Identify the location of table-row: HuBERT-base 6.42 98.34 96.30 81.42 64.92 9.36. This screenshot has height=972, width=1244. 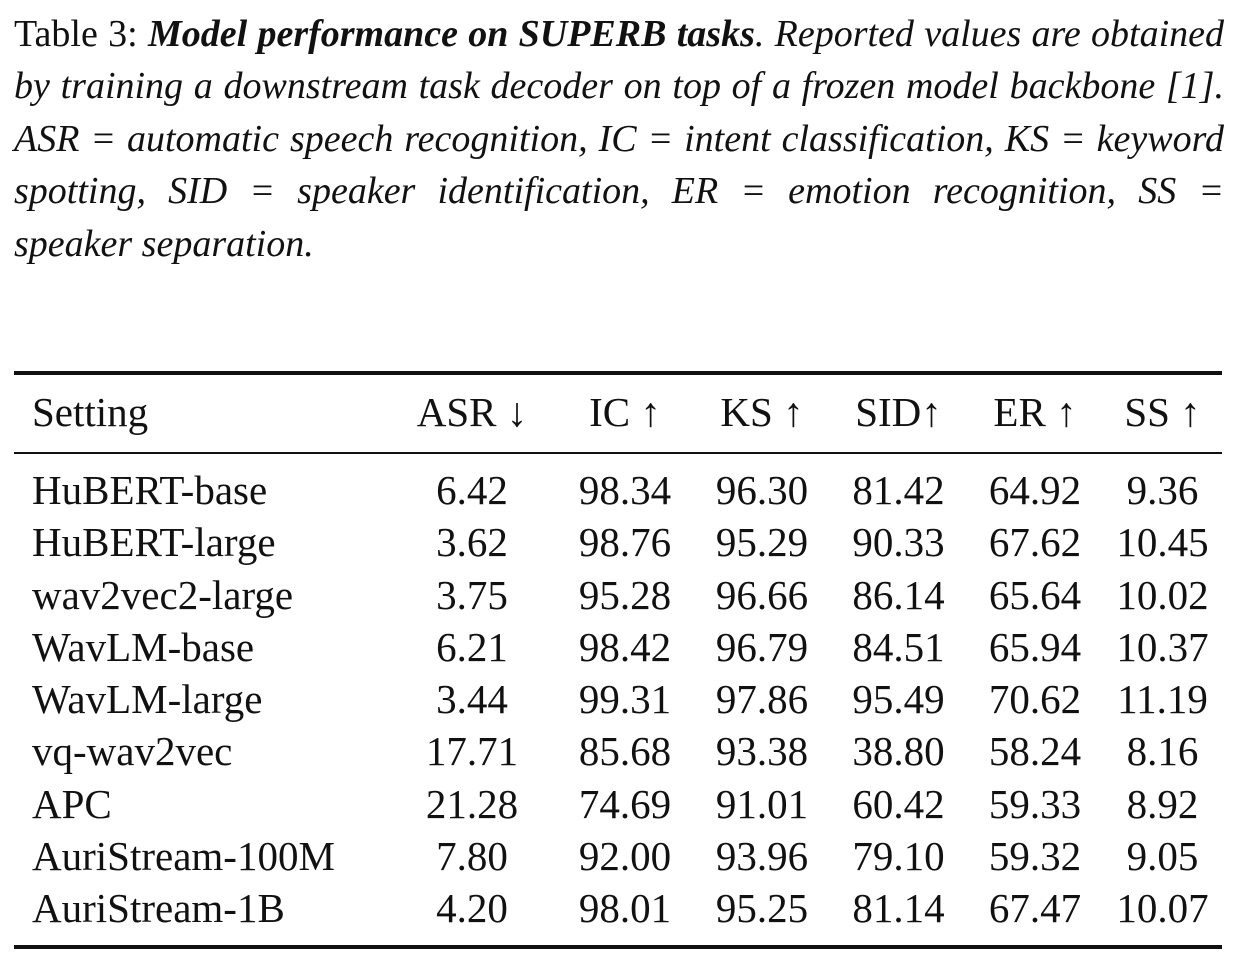
(618, 490).